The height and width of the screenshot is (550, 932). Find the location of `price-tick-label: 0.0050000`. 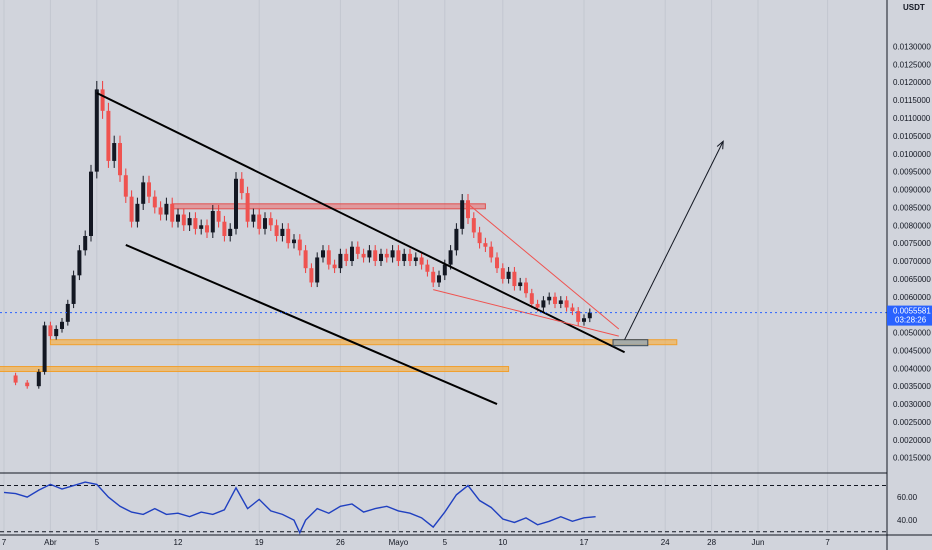

price-tick-label: 0.0050000 is located at coordinates (912, 333).